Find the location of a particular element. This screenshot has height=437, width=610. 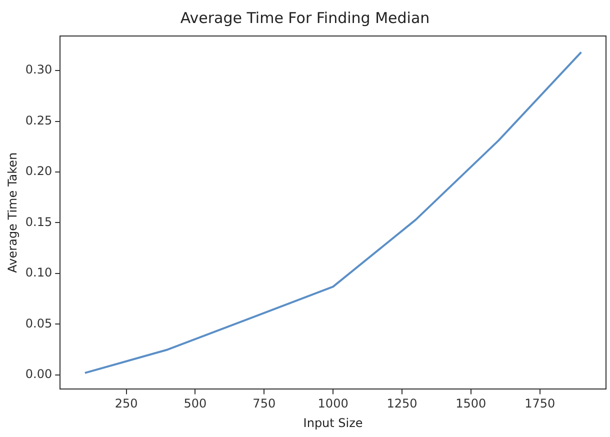

x-tick-label: 750 is located at coordinates (264, 403).